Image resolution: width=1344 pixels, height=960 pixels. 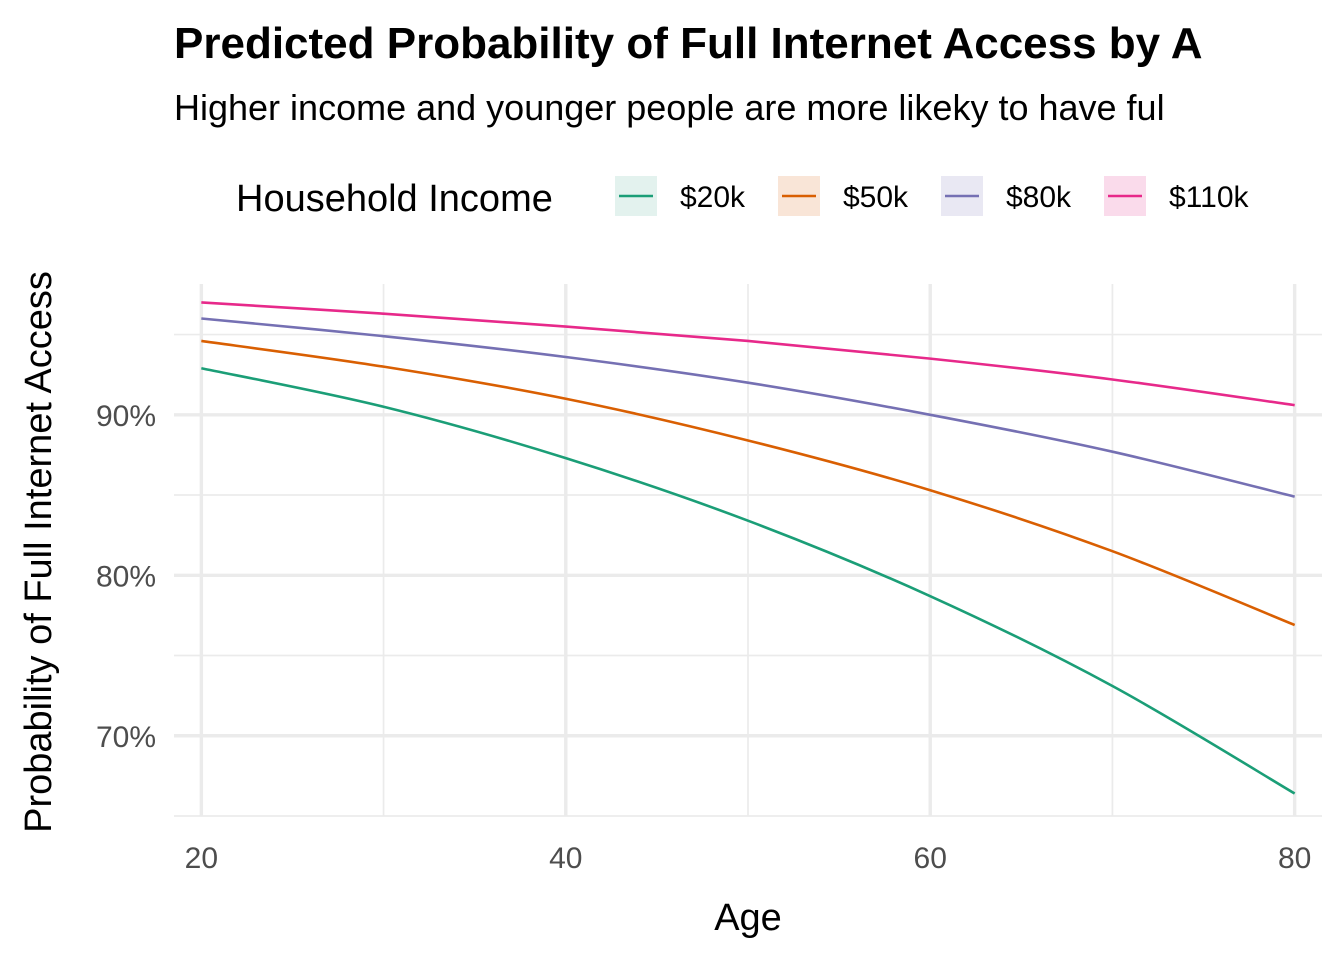 I want to click on legend-title: Household Income, so click(x=394, y=199).